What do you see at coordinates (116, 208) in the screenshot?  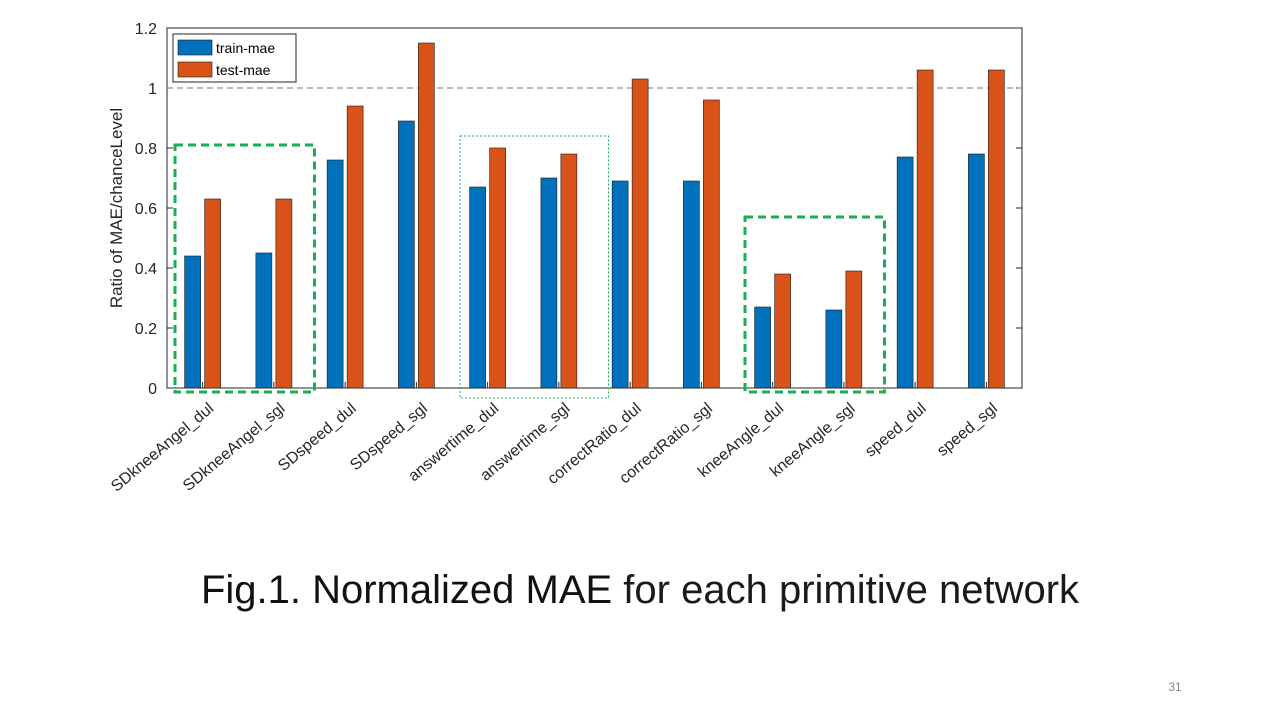 I see `y-axis-title: Ratio of MAE/chanceLevel` at bounding box center [116, 208].